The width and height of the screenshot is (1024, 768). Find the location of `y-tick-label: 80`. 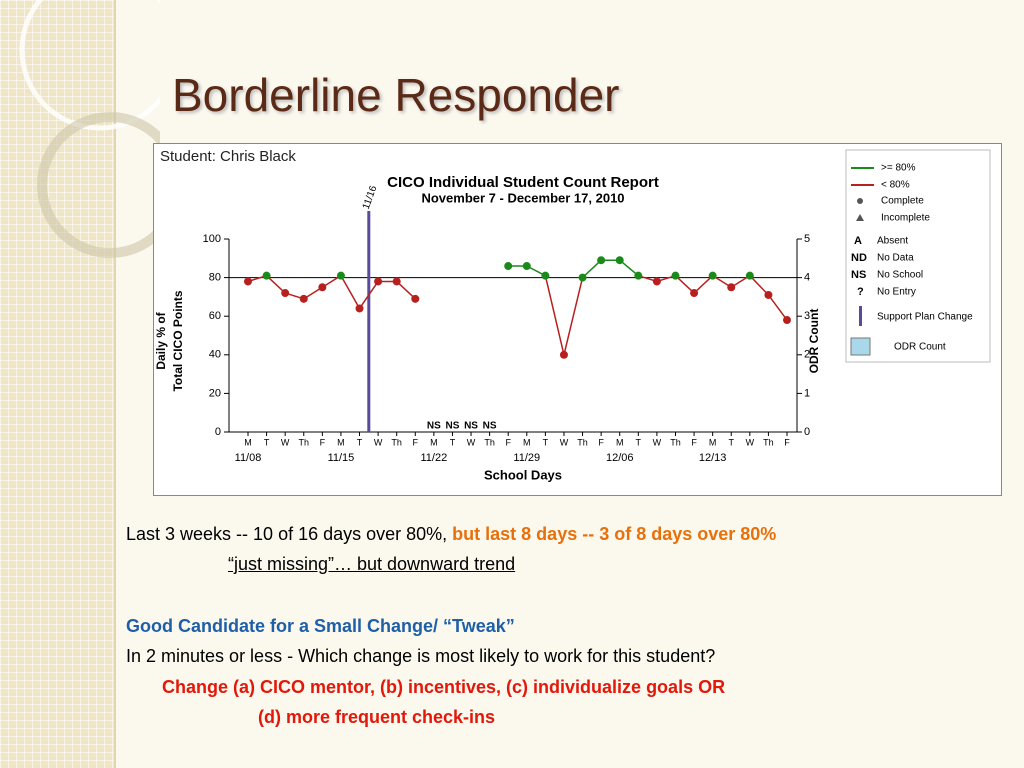

y-tick-label: 80 is located at coordinates (215, 278).